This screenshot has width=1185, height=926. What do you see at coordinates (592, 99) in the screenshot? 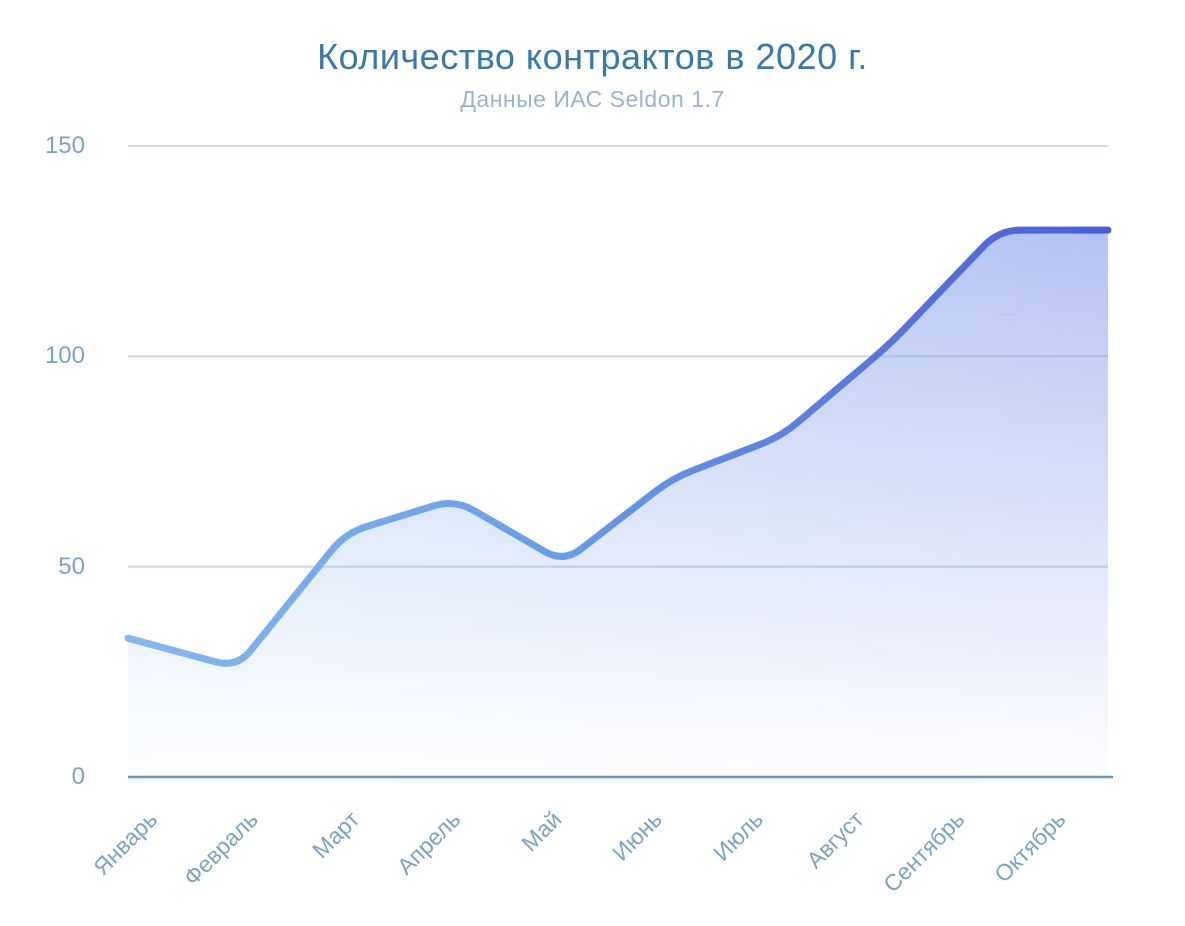
I see `chart-subtitle: Данные ИАС Seldon 1.7` at bounding box center [592, 99].